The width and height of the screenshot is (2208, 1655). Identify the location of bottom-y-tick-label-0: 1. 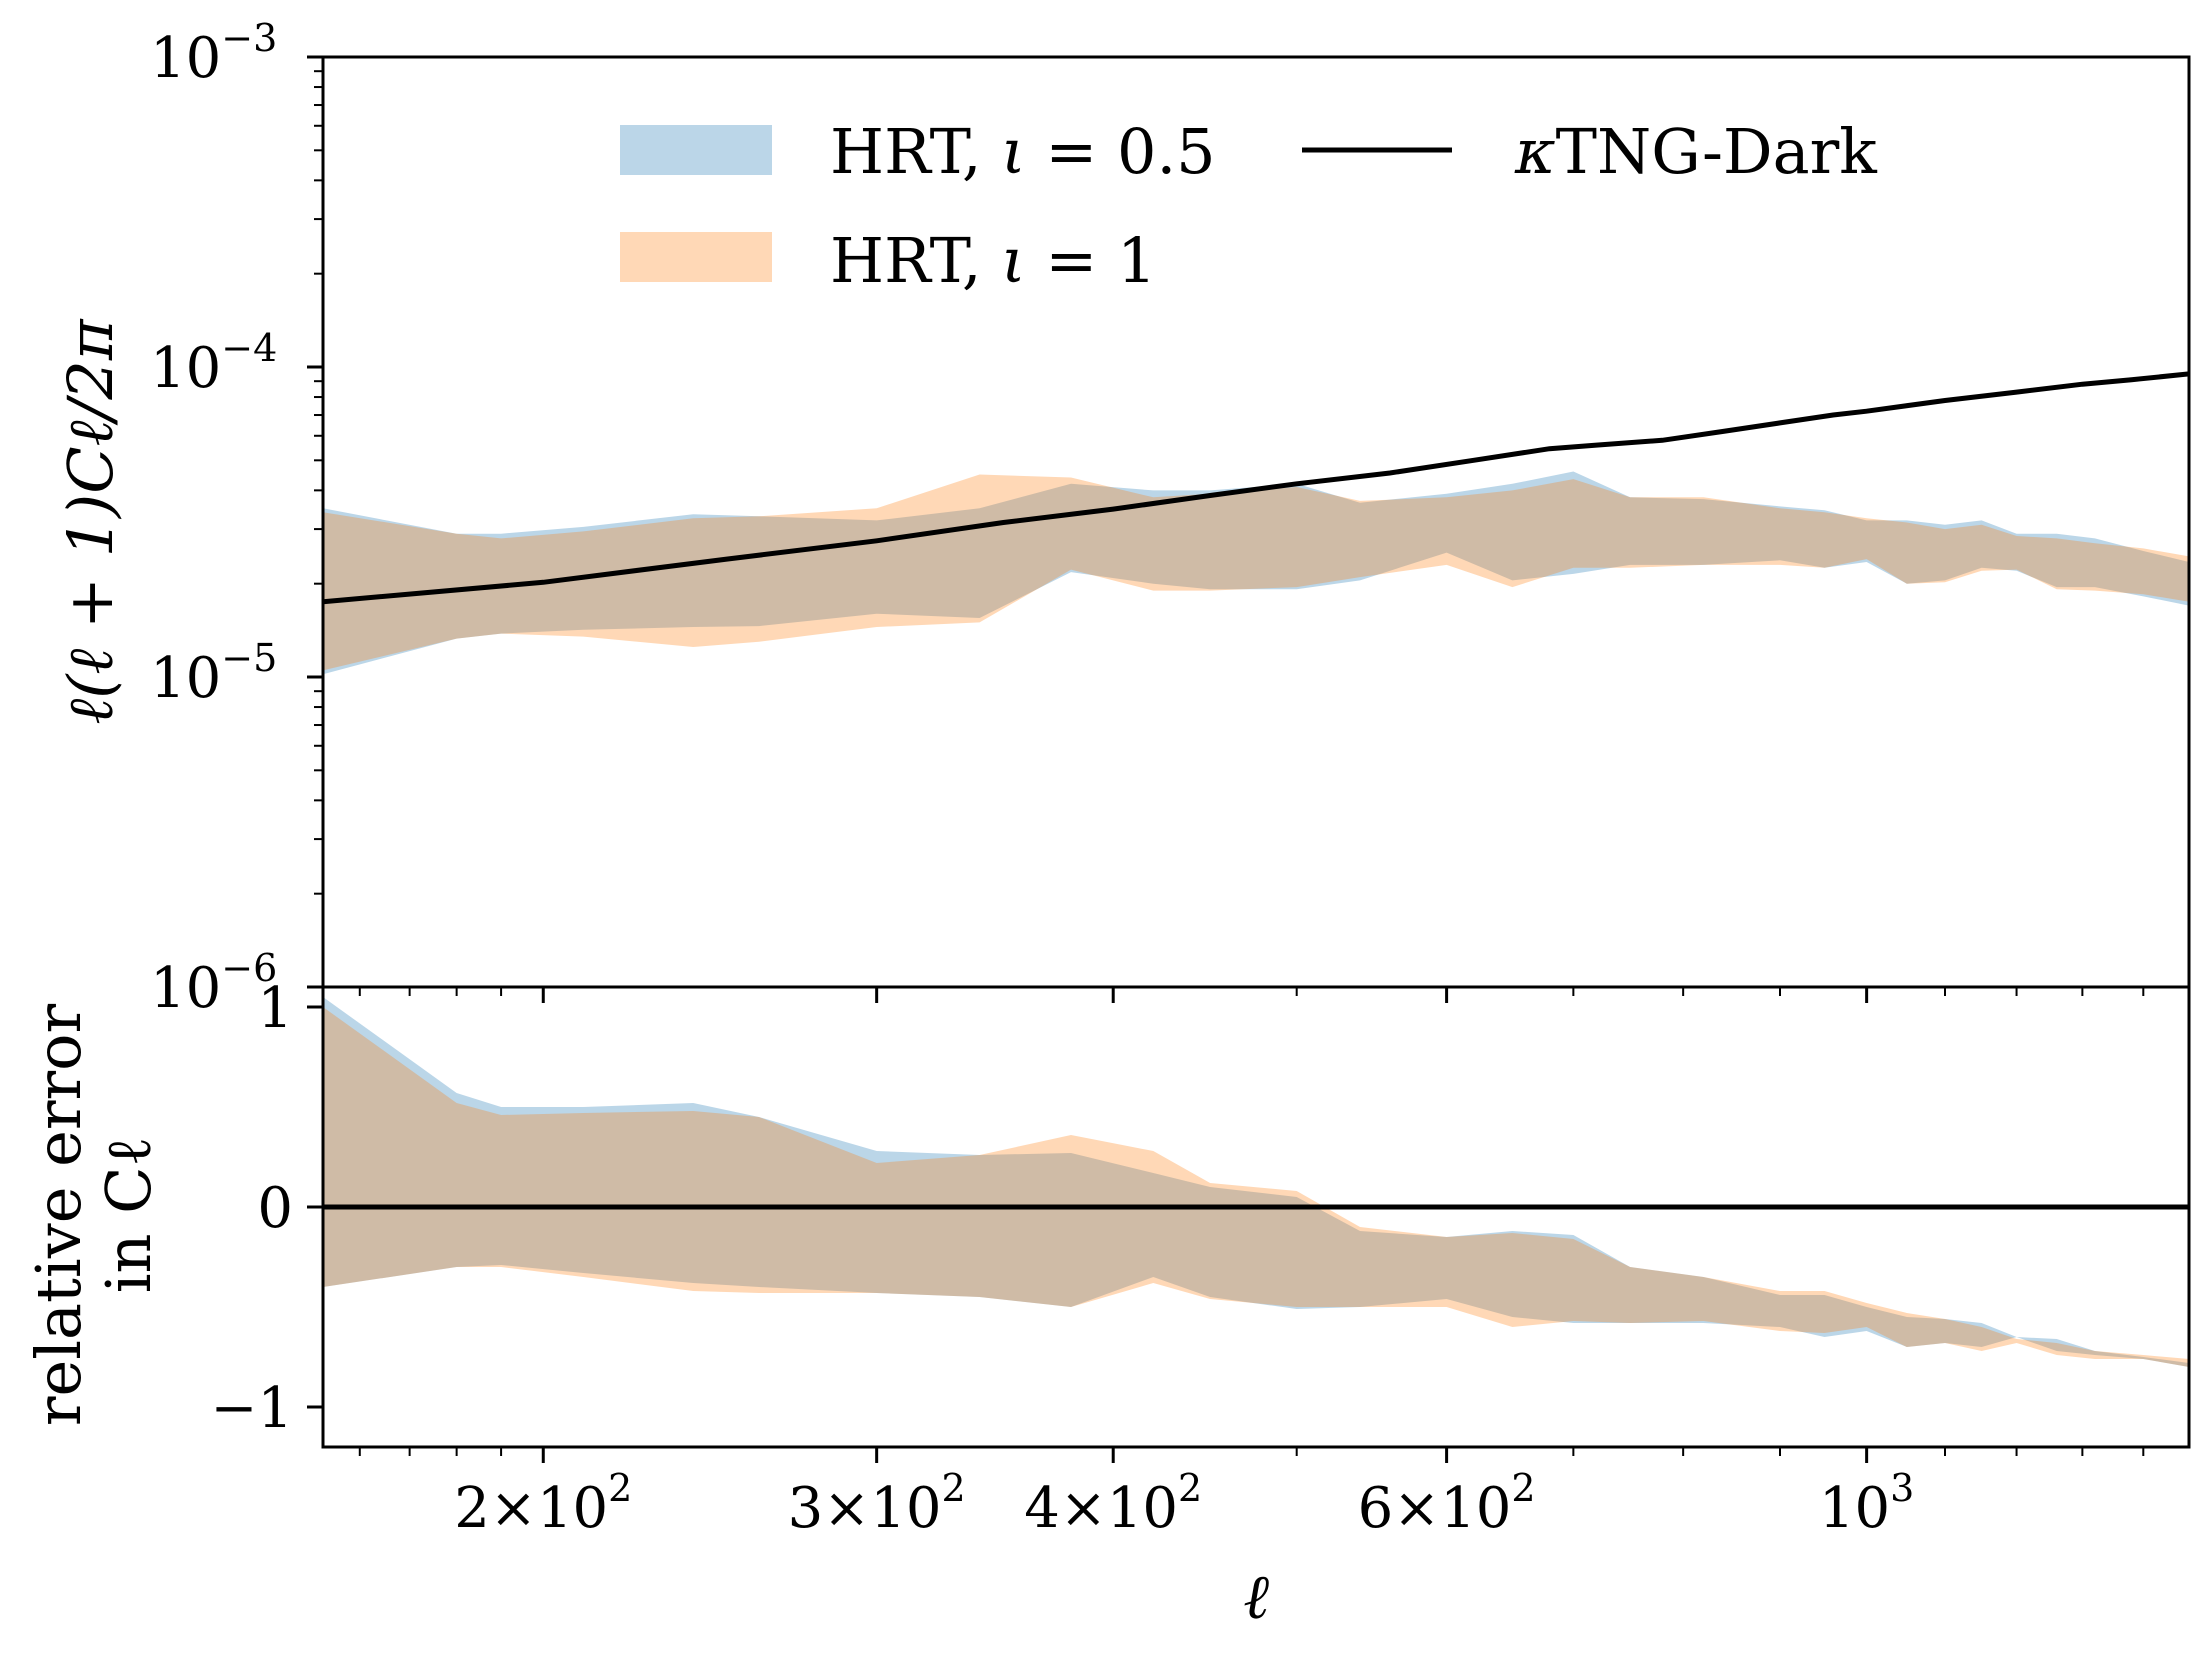
(275, 1008).